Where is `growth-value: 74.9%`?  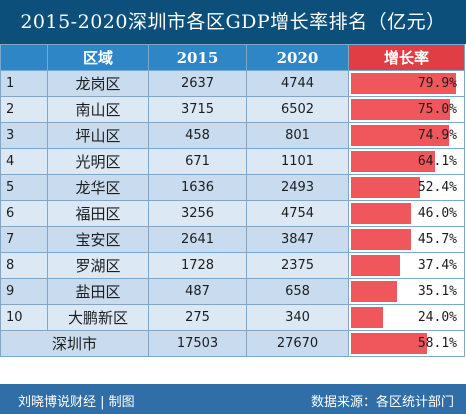 growth-value: 74.9% is located at coordinates (437, 135).